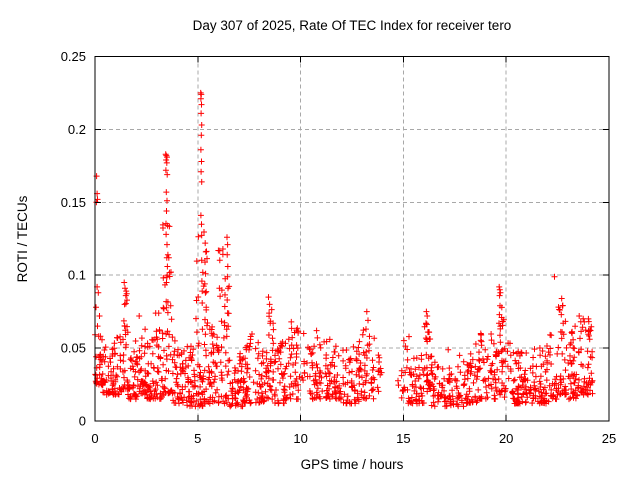 The image size is (640, 480). What do you see at coordinates (77, 129) in the screenshot?
I see `y-tick-label: 0.2` at bounding box center [77, 129].